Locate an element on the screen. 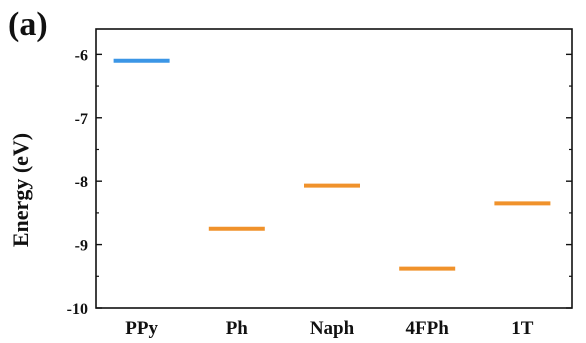 The height and width of the screenshot is (343, 586). y-tick-label: -6 is located at coordinates (81, 55).